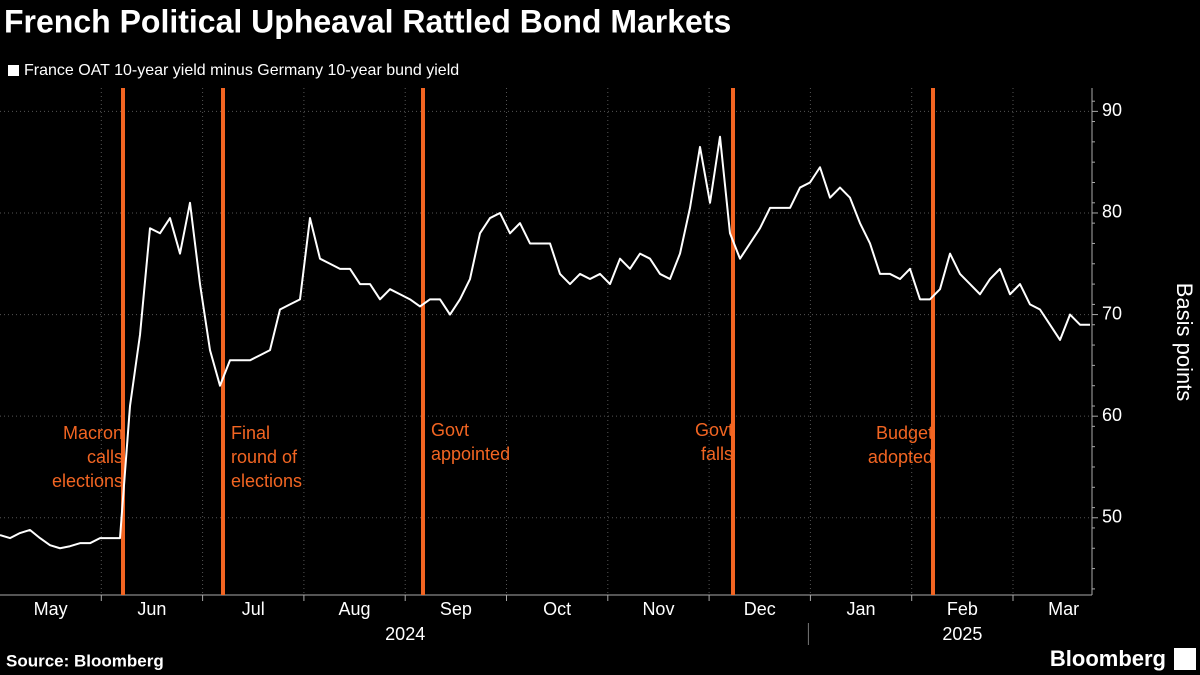 This screenshot has height=675, width=1200. Describe the element at coordinates (1112, 313) in the screenshot. I see `y-tick-label: 70` at that location.